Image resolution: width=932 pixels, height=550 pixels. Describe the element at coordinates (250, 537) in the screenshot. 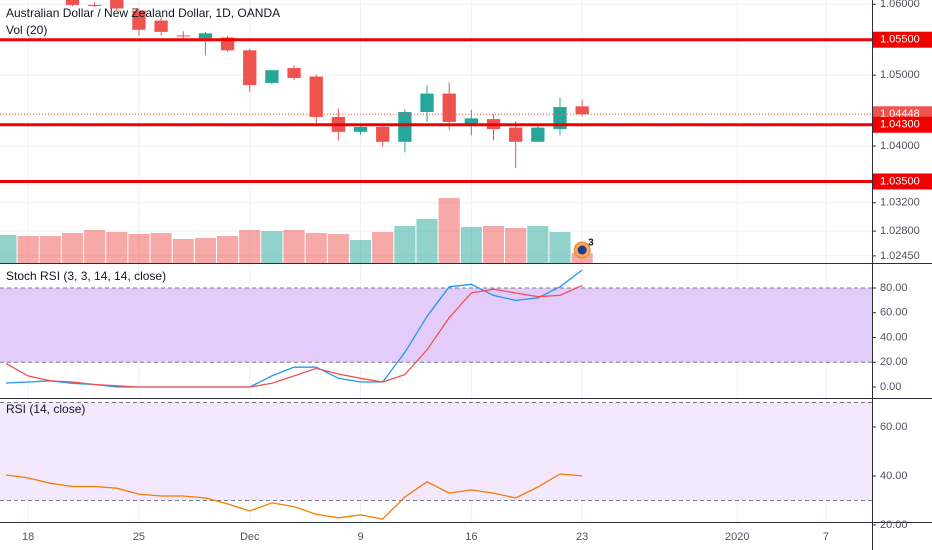

I see `x-tick-label: Dec` at that location.